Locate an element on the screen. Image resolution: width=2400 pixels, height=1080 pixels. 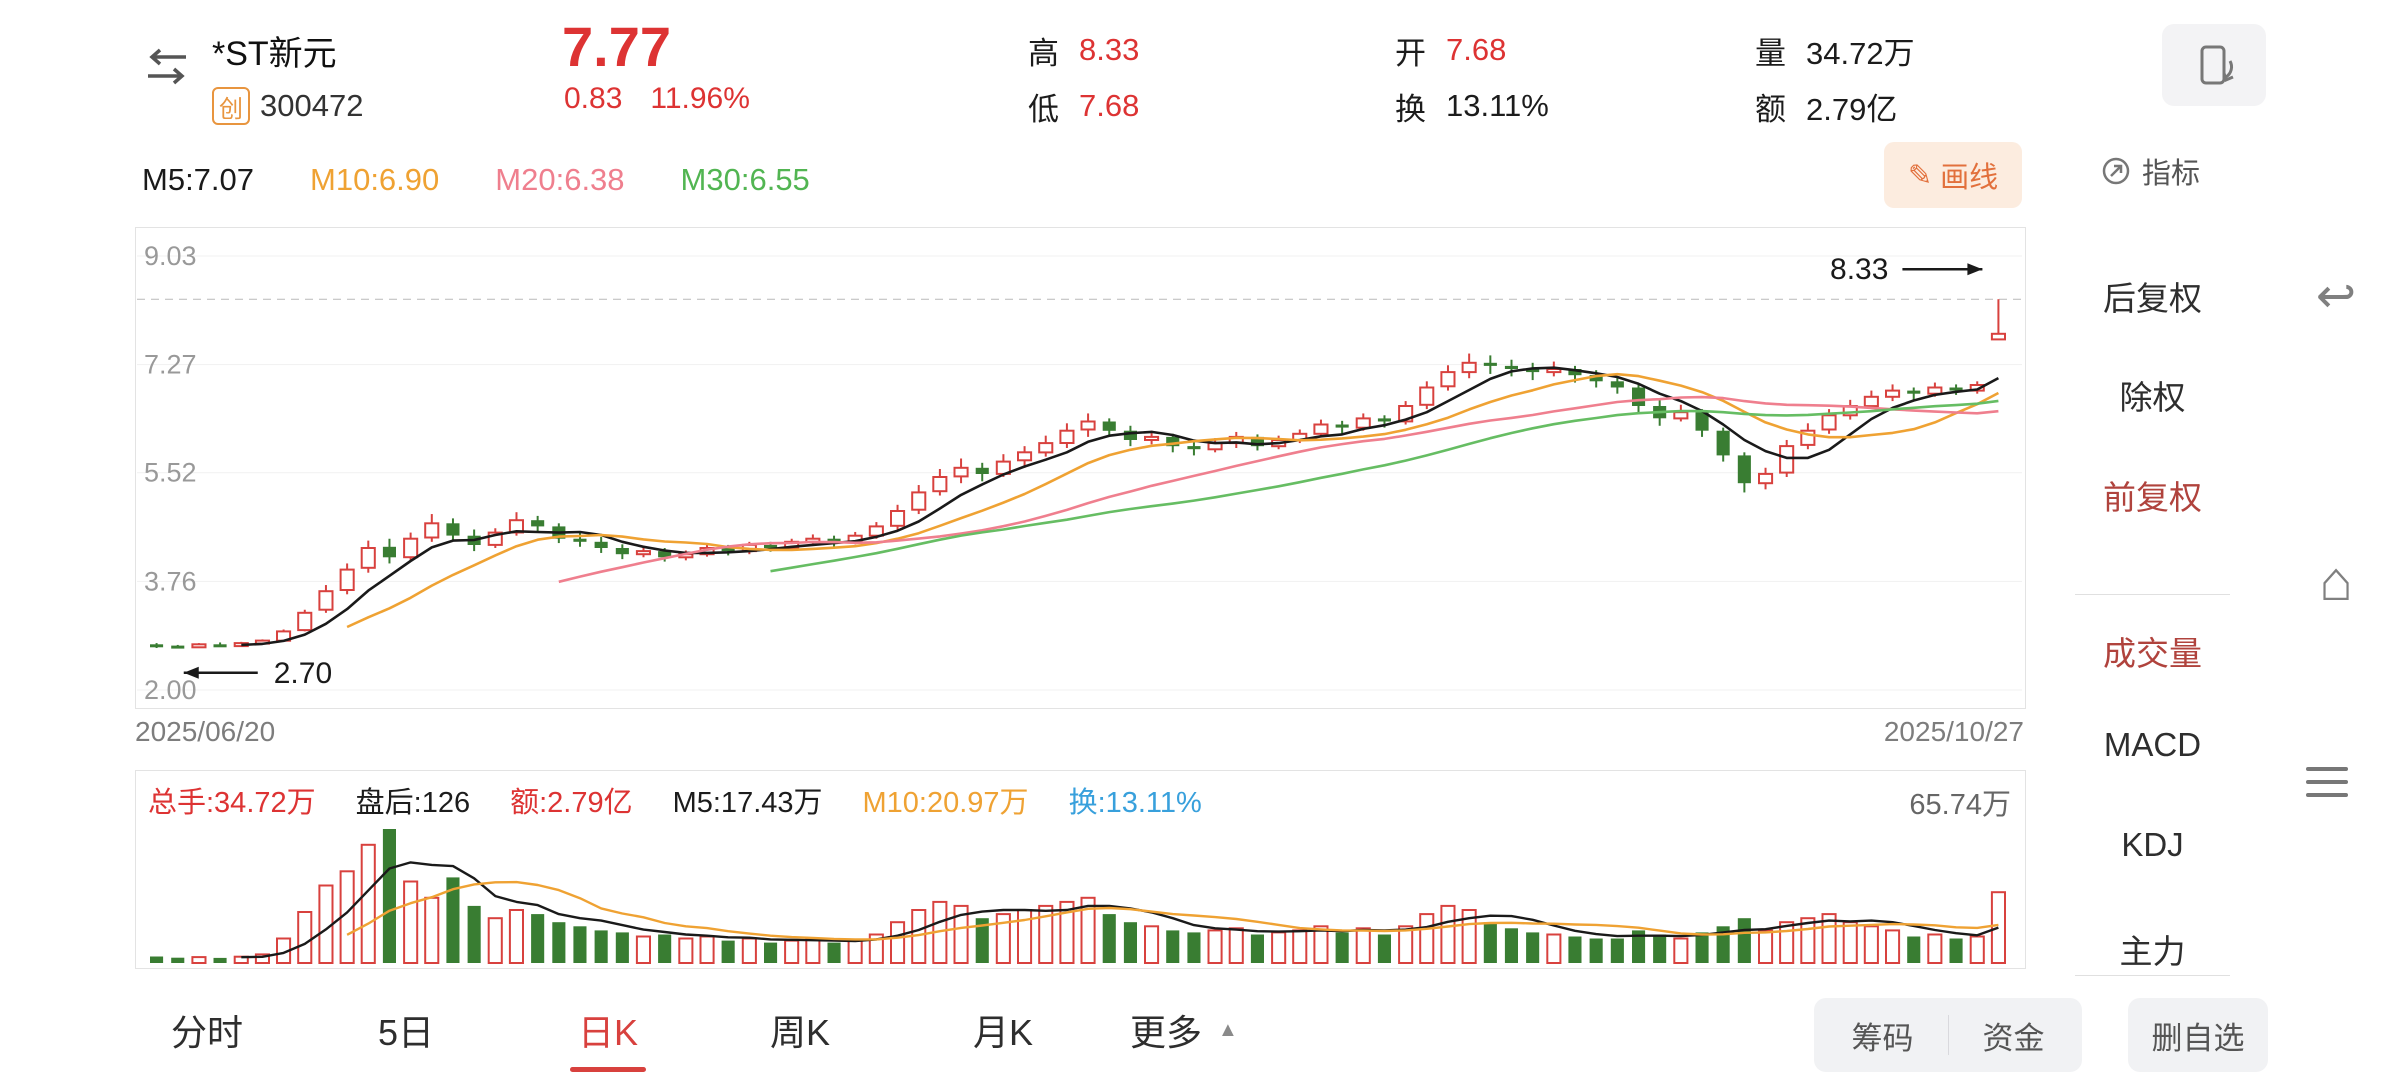
undo-icon: ↩ is located at coordinates (2336, 296).